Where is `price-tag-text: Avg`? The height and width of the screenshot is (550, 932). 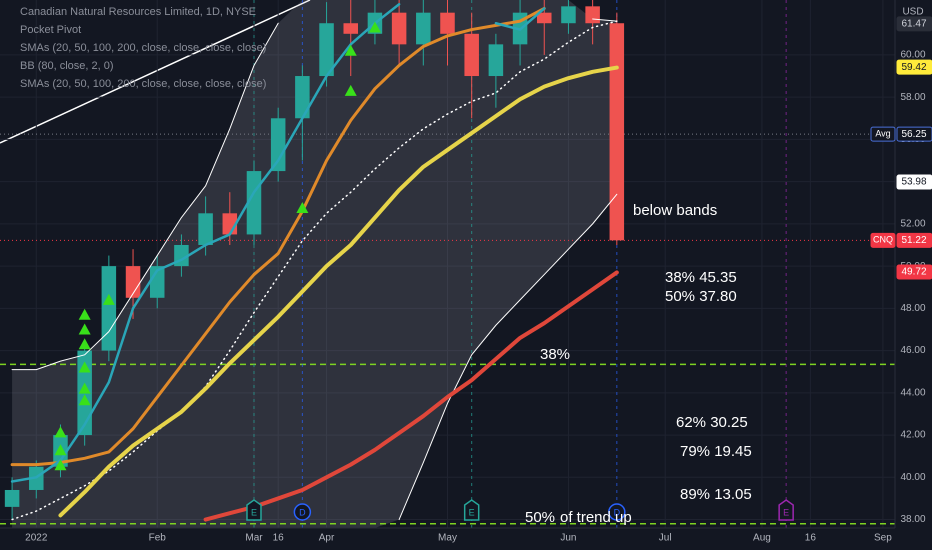 price-tag-text: Avg is located at coordinates (882, 133).